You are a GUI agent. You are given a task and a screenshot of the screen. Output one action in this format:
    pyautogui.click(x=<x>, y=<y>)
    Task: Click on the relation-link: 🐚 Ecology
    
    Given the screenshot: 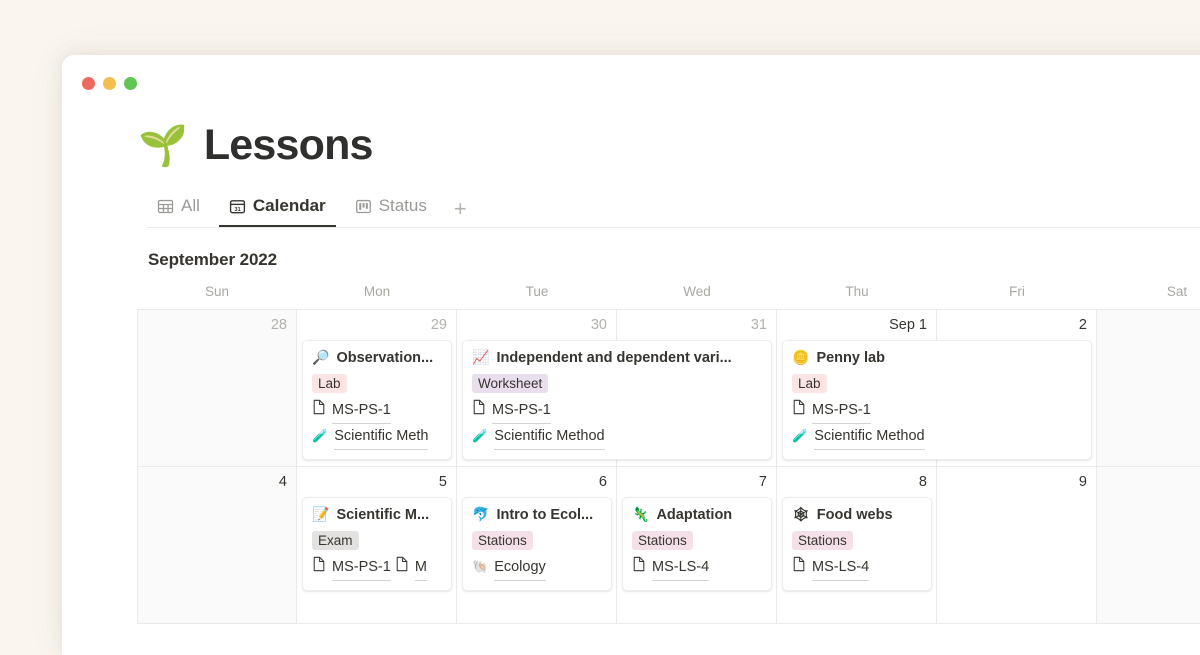 What is the action you would take?
    pyautogui.click(x=509, y=568)
    